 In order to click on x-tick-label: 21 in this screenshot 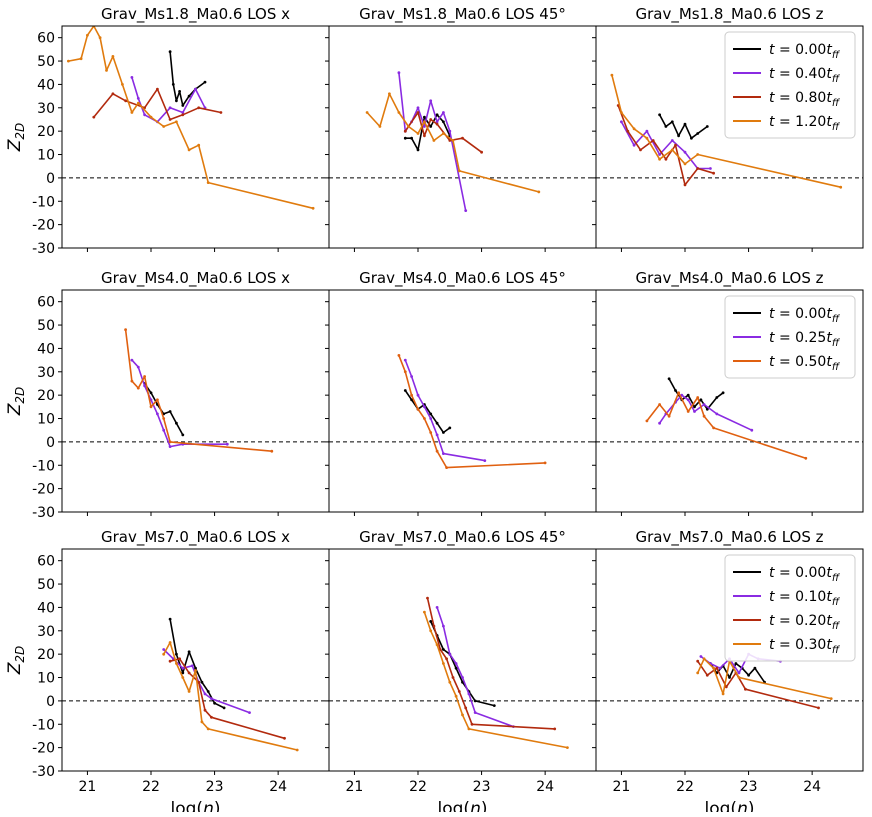, I will do `click(88, 787)`.